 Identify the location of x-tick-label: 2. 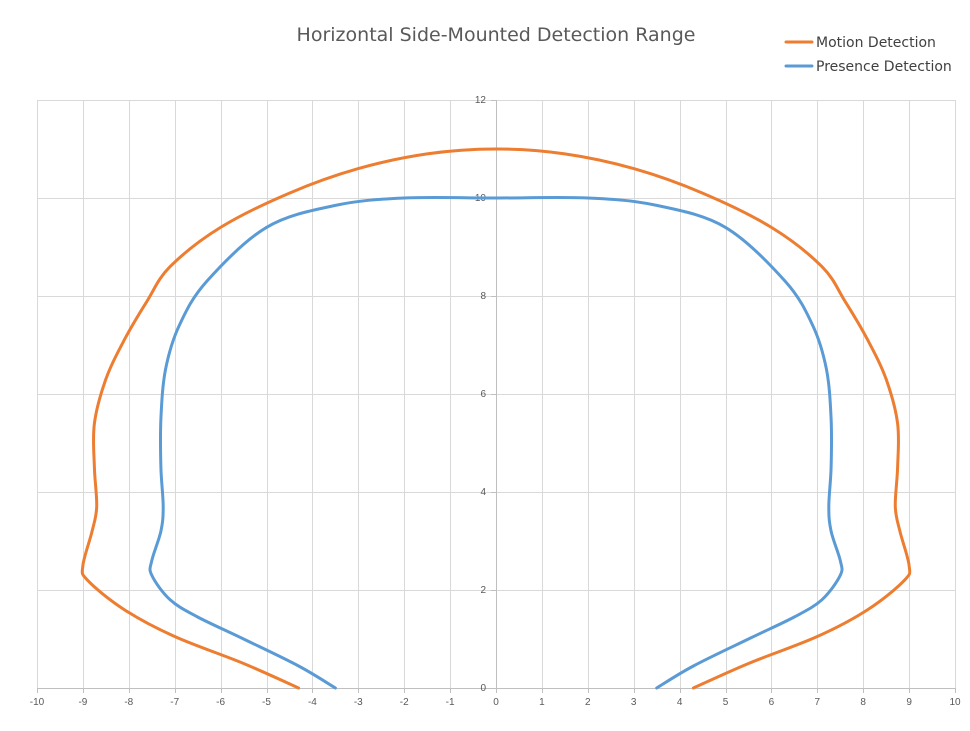
(588, 702).